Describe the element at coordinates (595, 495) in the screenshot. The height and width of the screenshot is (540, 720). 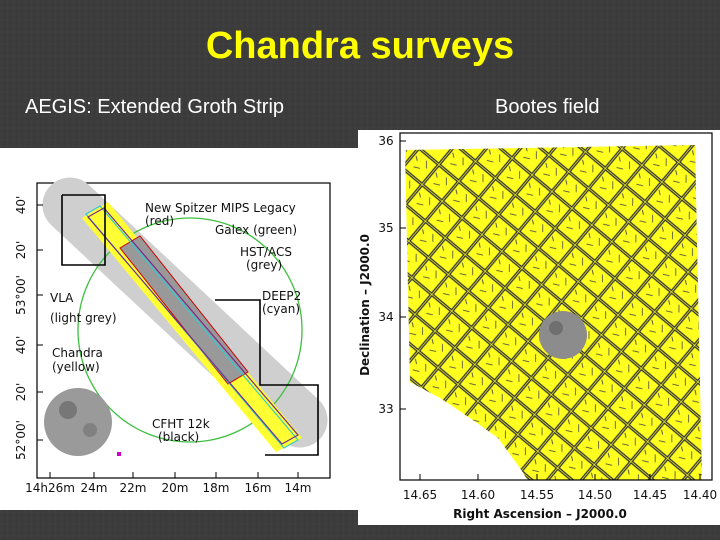
I see `x-tick-label: 14.50` at that location.